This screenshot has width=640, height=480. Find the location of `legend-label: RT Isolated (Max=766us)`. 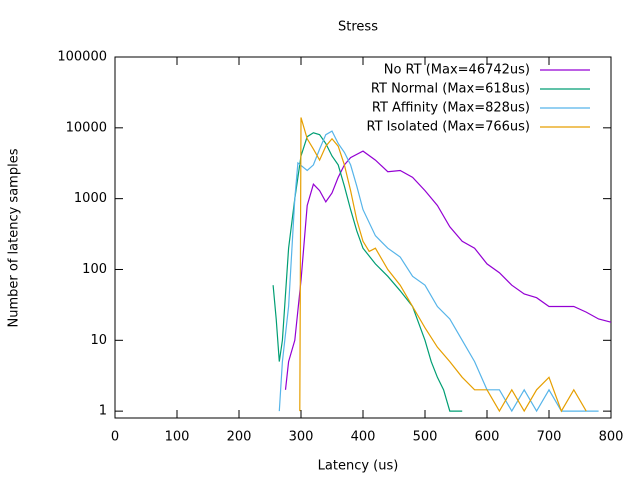

legend-label: RT Isolated (Max=766us) is located at coordinates (448, 127).